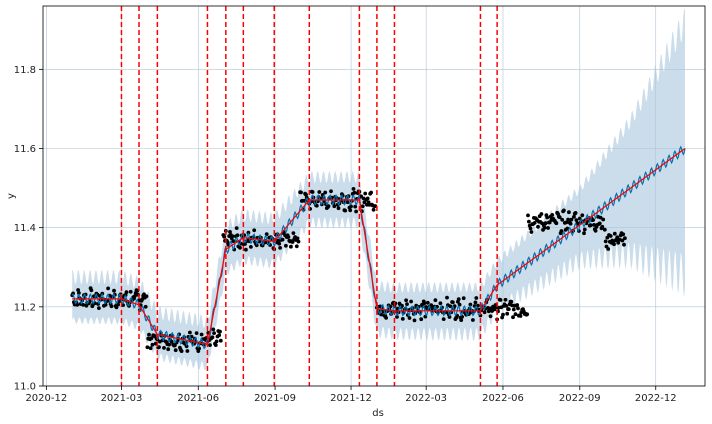  I want to click on y-tick-label: 11.0, so click(25, 387).